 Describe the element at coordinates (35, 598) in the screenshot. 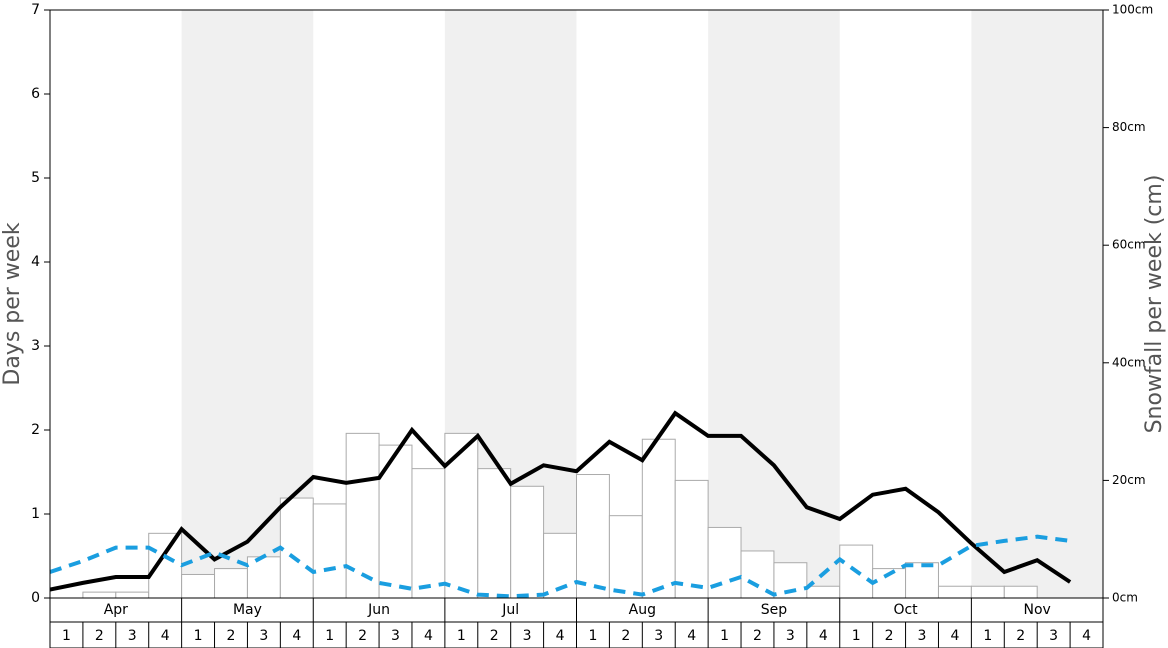

I see `y-tick-label: 0` at that location.